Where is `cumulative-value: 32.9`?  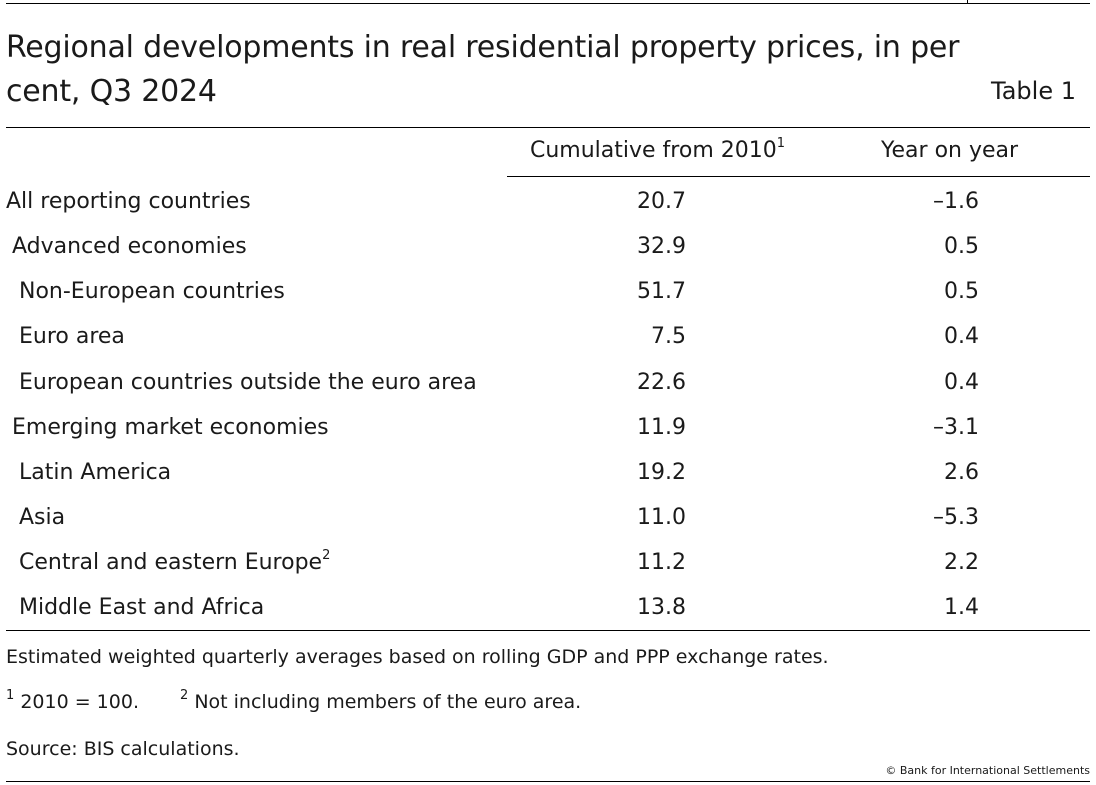
cumulative-value: 32.9 is located at coordinates (661, 246).